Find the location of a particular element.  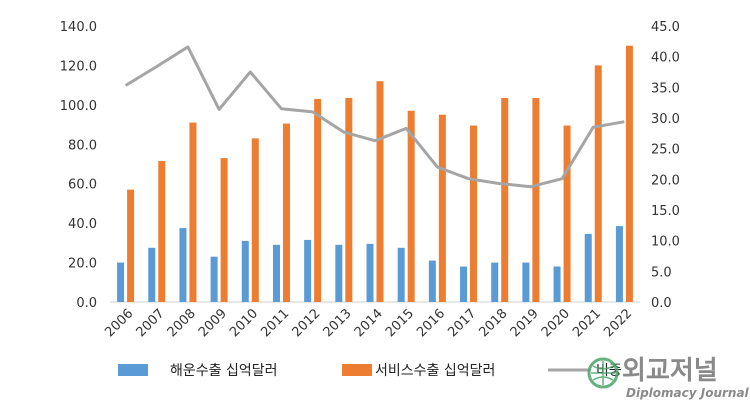

right-tick-label: 5.0 is located at coordinates (661, 272).